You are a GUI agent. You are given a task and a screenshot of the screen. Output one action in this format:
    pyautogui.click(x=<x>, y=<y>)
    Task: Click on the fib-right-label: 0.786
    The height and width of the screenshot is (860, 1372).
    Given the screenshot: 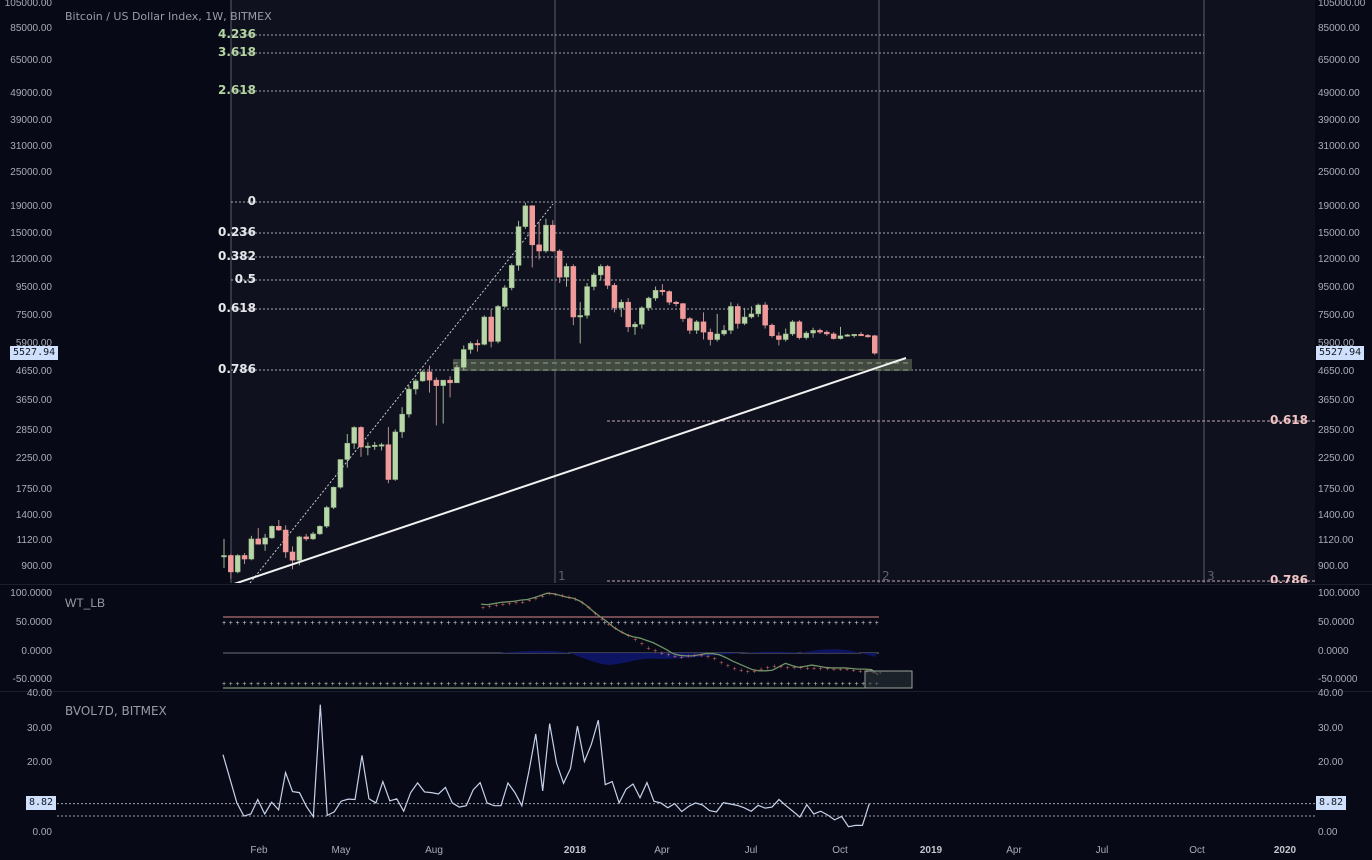 What is the action you would take?
    pyautogui.click(x=1289, y=578)
    